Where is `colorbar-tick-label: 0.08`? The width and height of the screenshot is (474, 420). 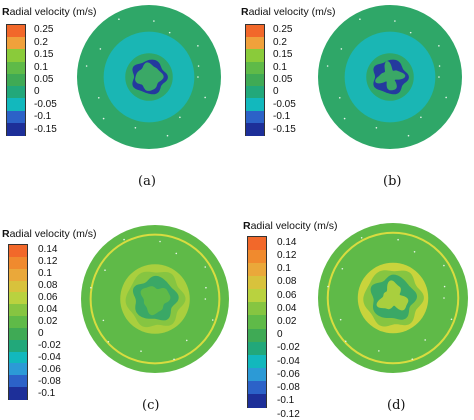 colorbar-tick-label: 0.08 is located at coordinates (287, 282).